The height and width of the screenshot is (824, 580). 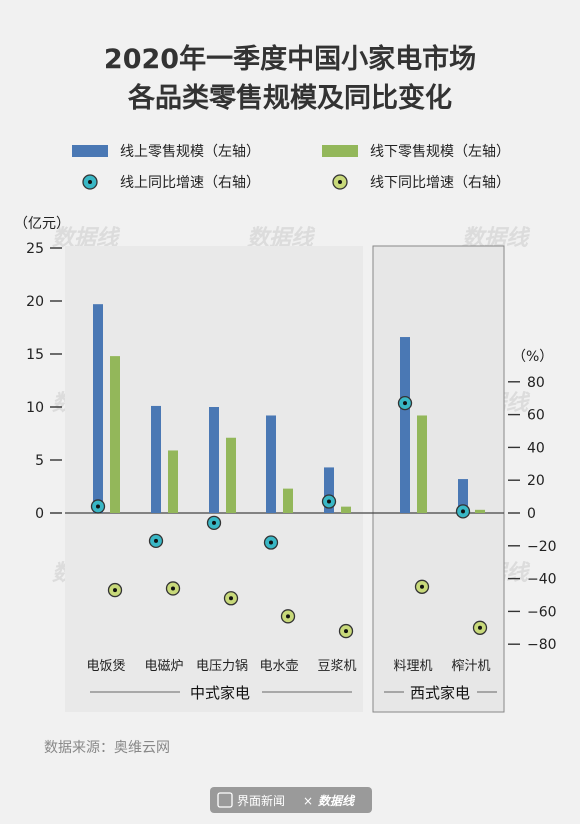 I want to click on footer-brand: 界面新闻, so click(x=261, y=800).